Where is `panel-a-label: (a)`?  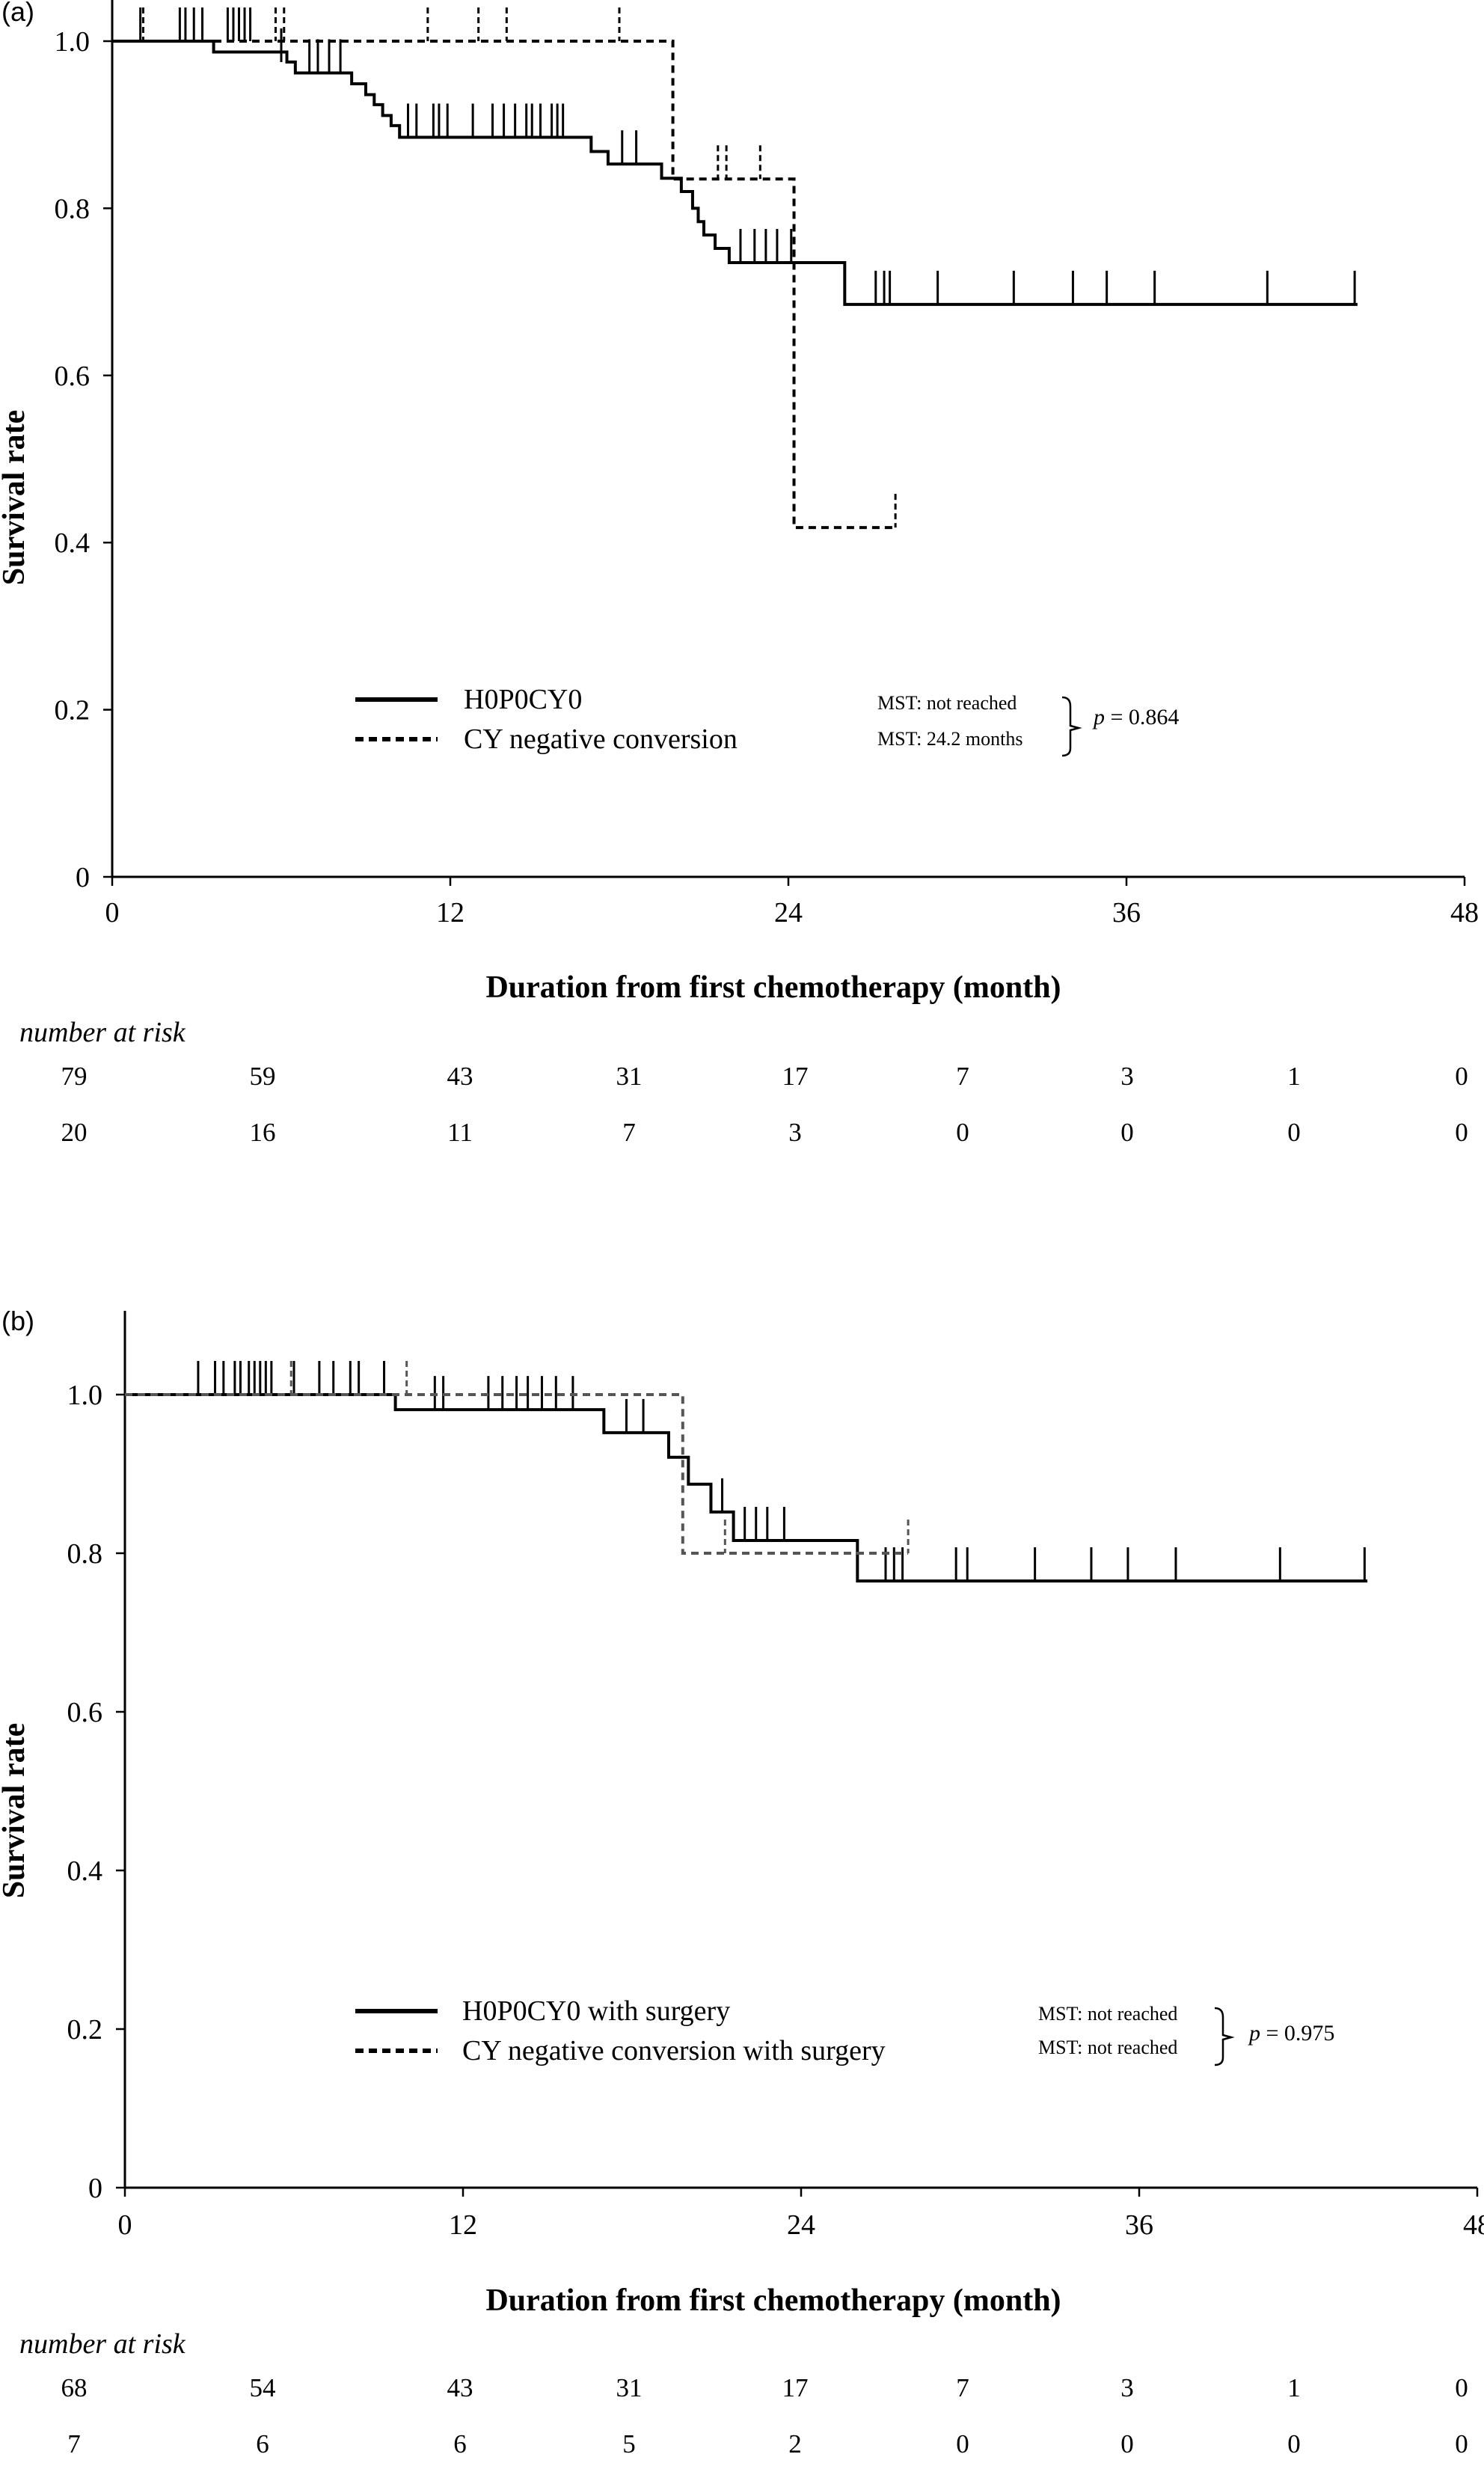 panel-a-label: (a) is located at coordinates (17, 14).